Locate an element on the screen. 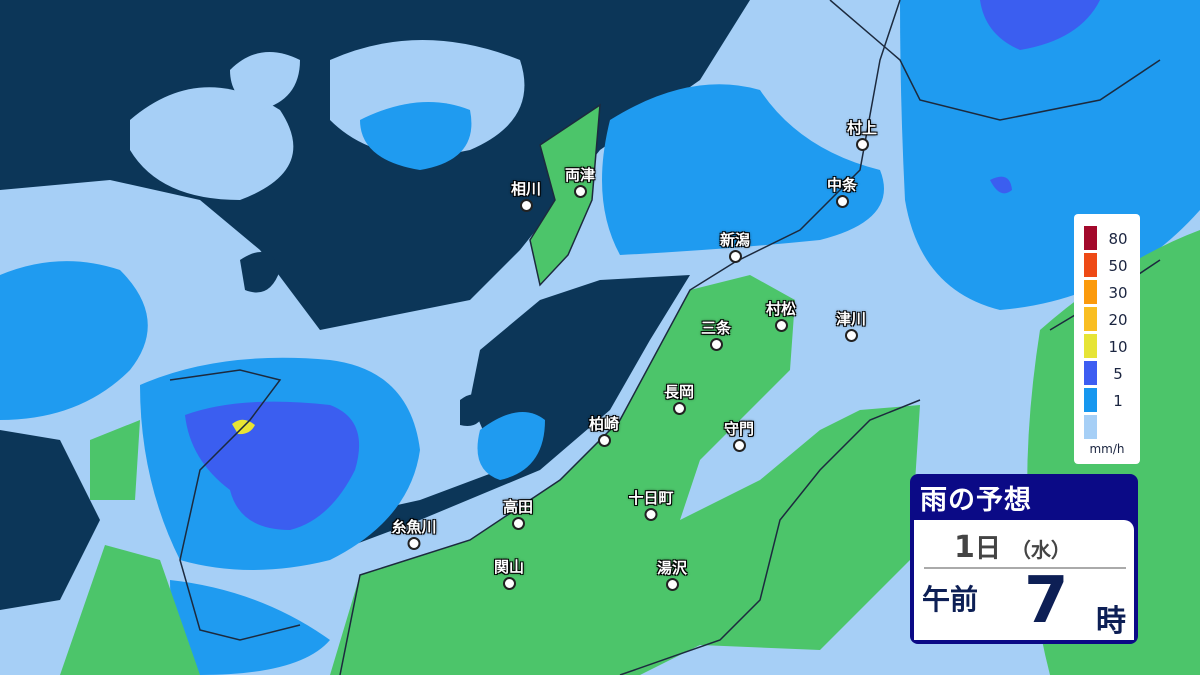 The width and height of the screenshot is (1200, 675). legend-value: 20 is located at coordinates (1118, 320).